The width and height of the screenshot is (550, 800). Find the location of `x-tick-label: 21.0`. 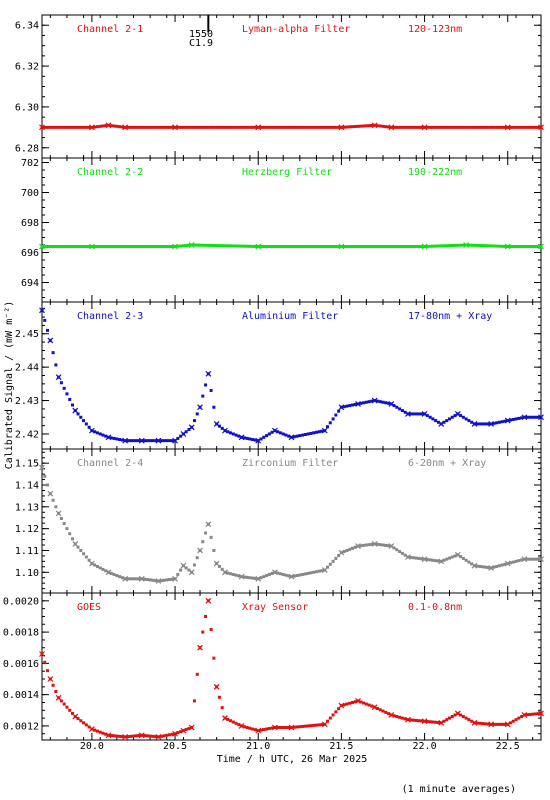

x-tick-label: 21.0 is located at coordinates (258, 746).